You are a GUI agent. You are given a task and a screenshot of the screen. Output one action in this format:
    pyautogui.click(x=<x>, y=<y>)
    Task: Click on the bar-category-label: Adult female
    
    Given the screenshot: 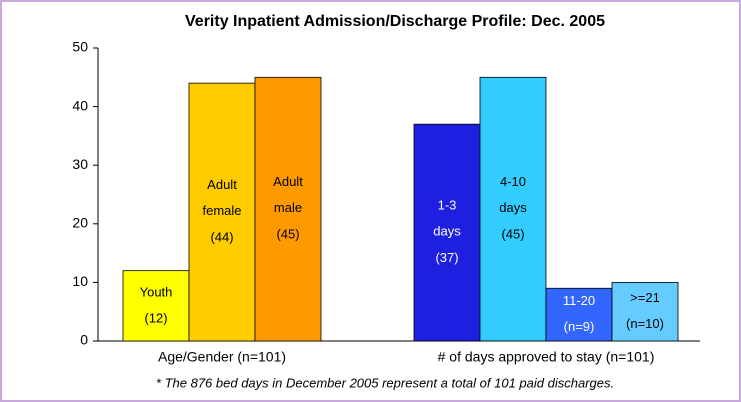 What is the action you would take?
    pyautogui.click(x=221, y=198)
    